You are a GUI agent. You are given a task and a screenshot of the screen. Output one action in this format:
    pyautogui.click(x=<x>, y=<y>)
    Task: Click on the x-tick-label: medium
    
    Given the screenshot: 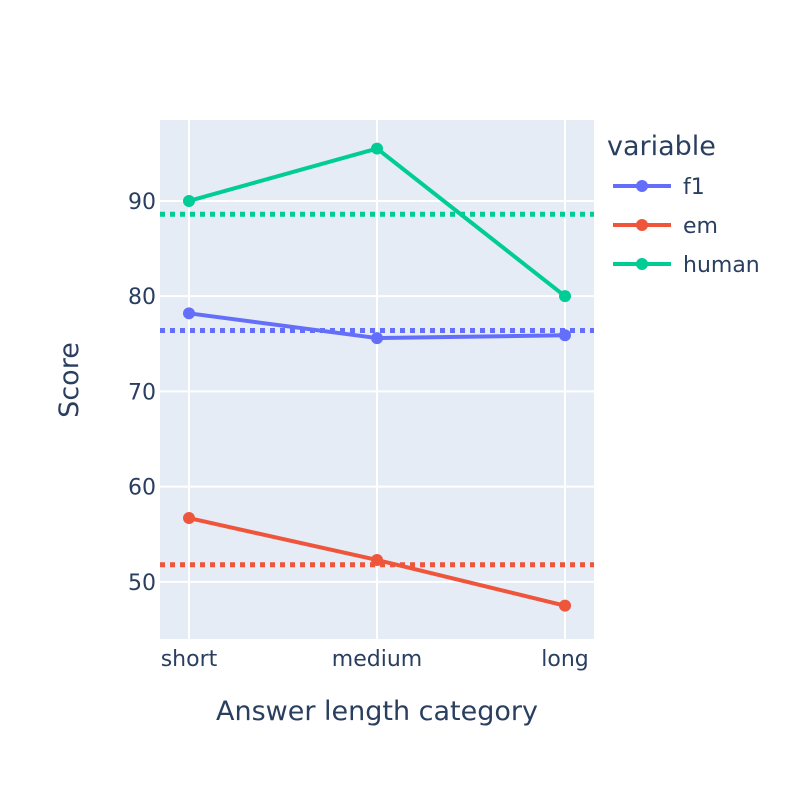 What is the action you would take?
    pyautogui.click(x=377, y=659)
    